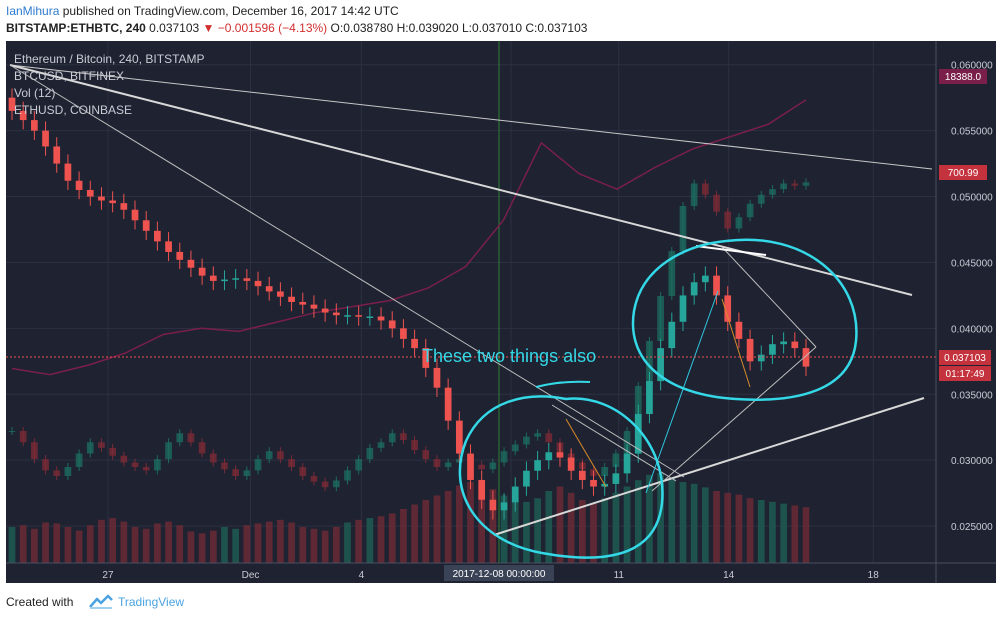  What do you see at coordinates (972, 527) in the screenshot?
I see `y-tick-label: 0.025000` at bounding box center [972, 527].